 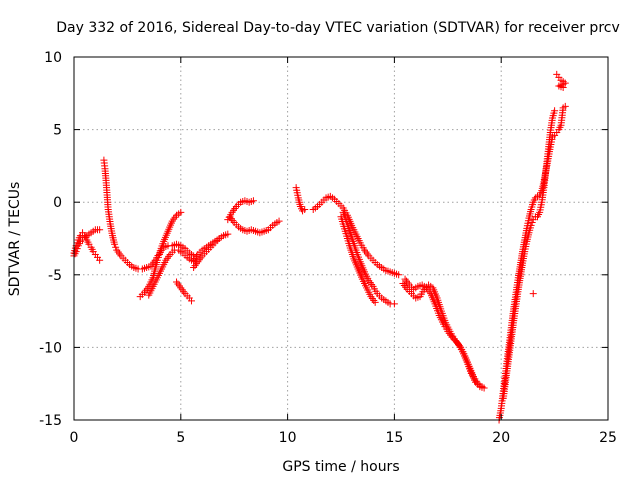 I want to click on y-tick-label: 10, so click(x=53, y=58).